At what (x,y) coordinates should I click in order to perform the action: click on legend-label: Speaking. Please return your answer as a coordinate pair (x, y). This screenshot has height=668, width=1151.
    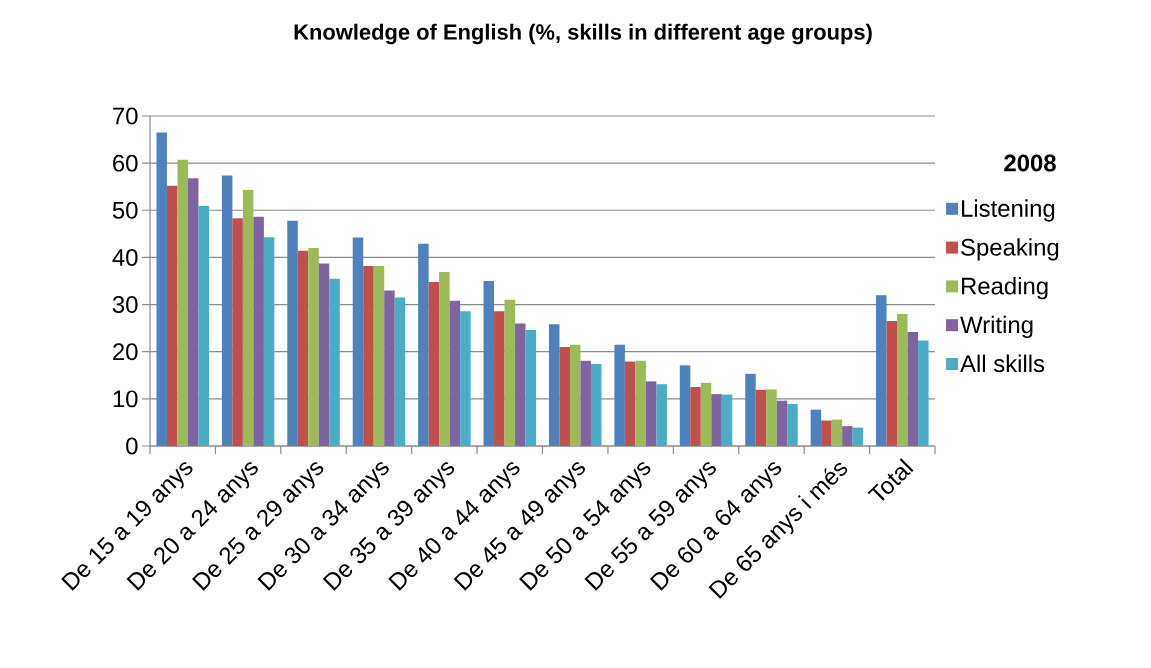
    Looking at the image, I should click on (1010, 249).